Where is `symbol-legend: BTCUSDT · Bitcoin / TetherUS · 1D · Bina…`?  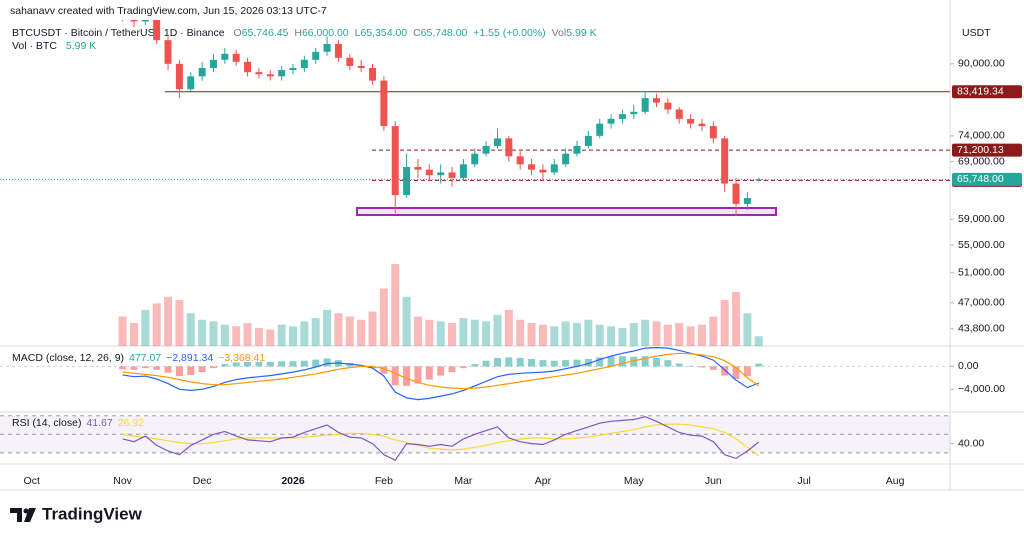
symbol-legend: BTCUSDT · Bitcoin / TetherUS · 1D · Bina… is located at coordinates (304, 33).